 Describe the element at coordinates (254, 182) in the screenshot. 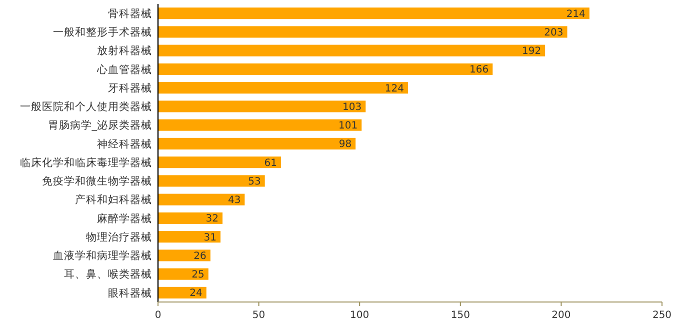

I see `data-label: 53` at that location.